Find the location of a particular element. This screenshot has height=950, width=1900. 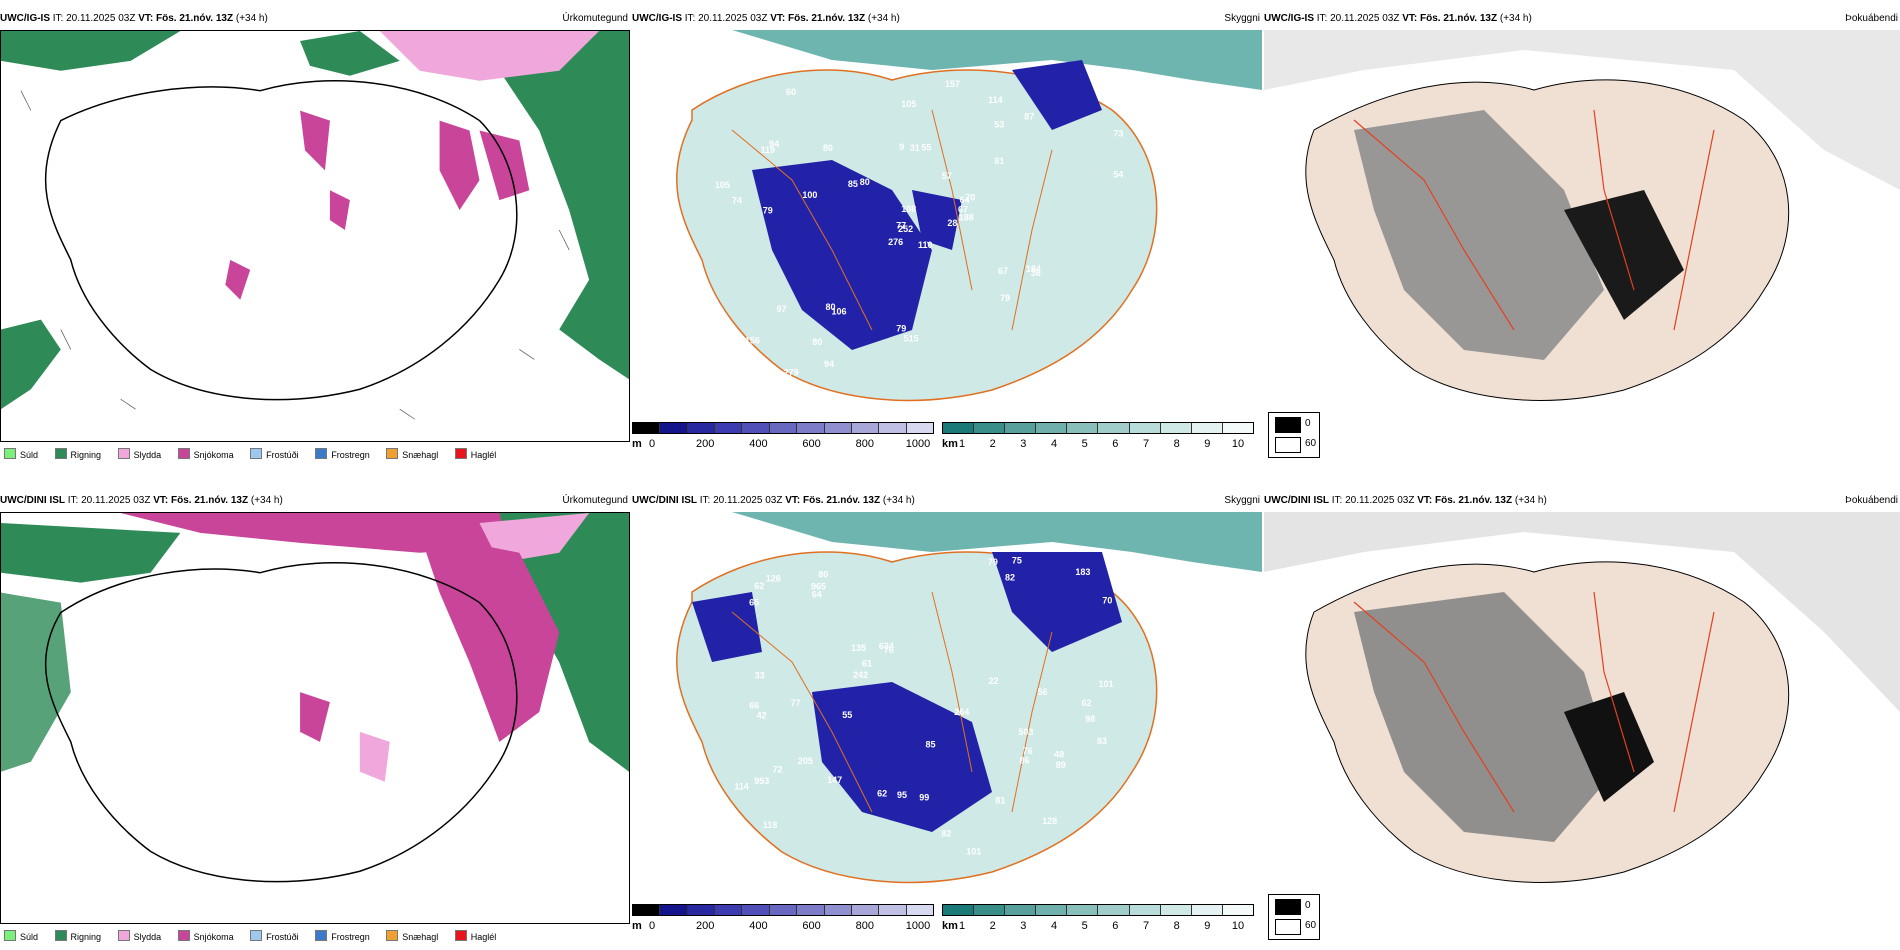

colorbar-tick: 1000 is located at coordinates (918, 926).